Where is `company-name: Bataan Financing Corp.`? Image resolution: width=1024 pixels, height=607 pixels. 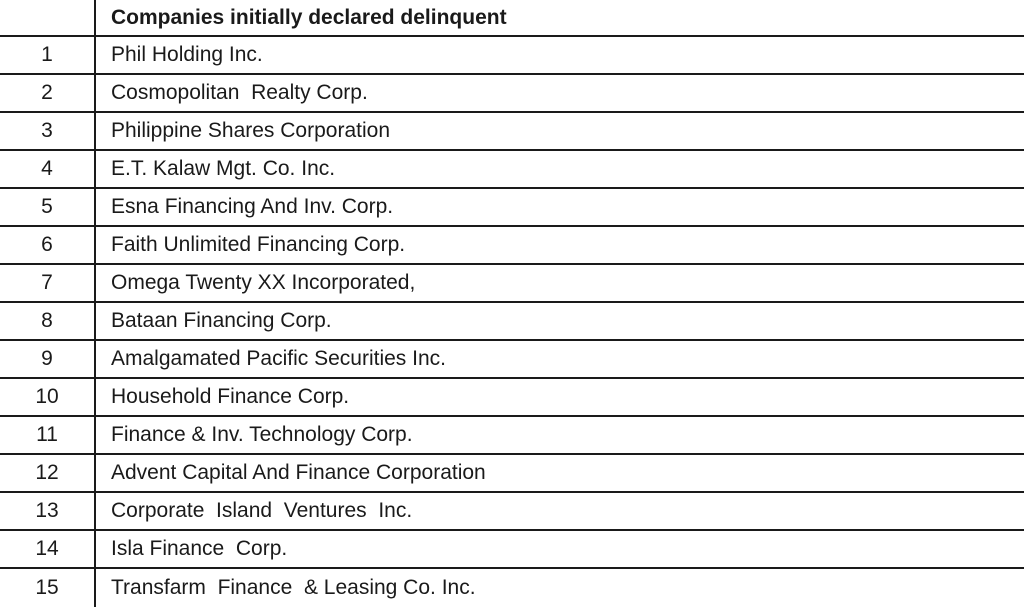
company-name: Bataan Financing Corp. is located at coordinates (221, 320).